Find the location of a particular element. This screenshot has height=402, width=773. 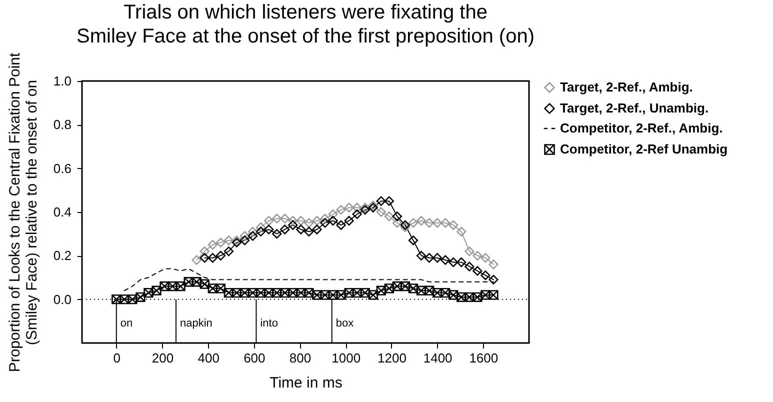

legend-label: Target, 2-Ref., Ambig. is located at coordinates (626, 87).